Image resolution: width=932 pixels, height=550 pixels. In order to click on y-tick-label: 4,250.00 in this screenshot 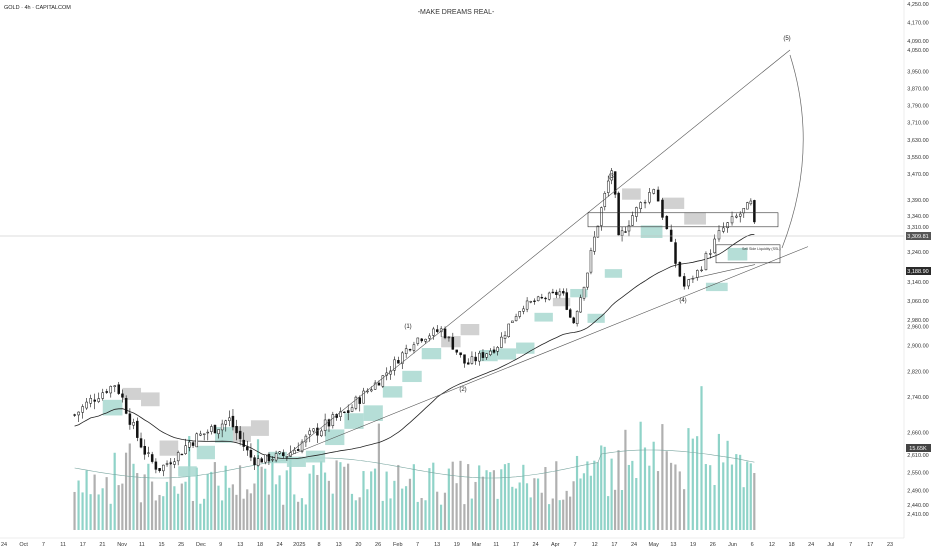, I will do `click(917, 5)`.